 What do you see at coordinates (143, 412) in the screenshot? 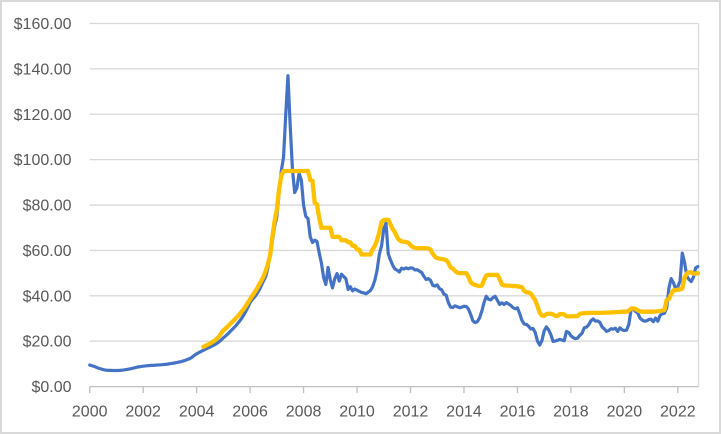
I see `x-axis-label-2002: 2002` at bounding box center [143, 412].